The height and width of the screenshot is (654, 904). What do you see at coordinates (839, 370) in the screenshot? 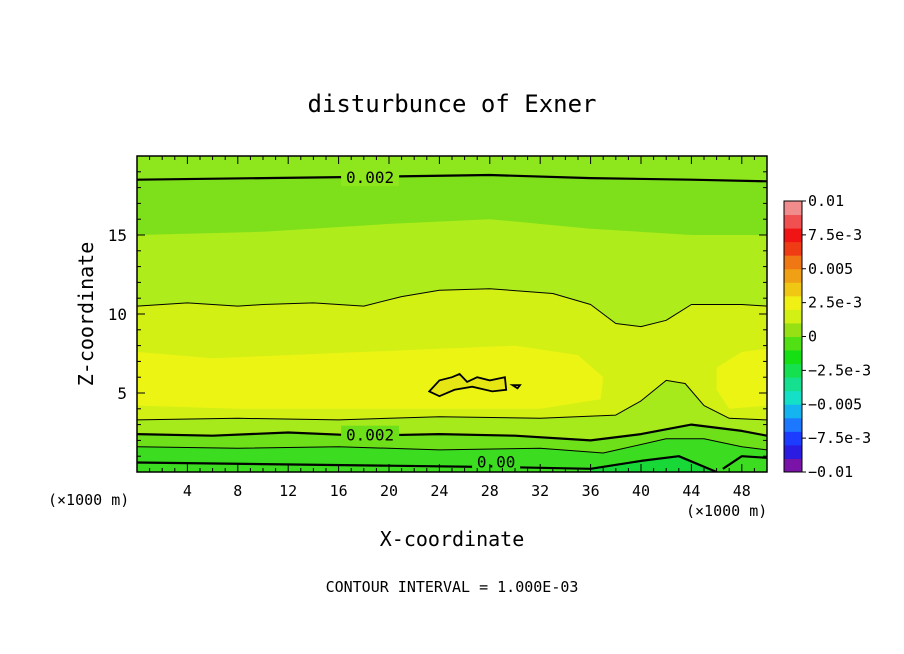
I see `colorbar-tick-label: −2.5e-3` at bounding box center [839, 370].